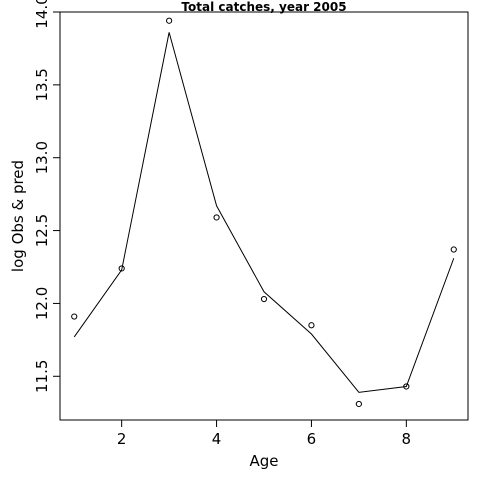 The image size is (480, 480). I want to click on x-axis: 2 4 6 8, so click(264, 434).